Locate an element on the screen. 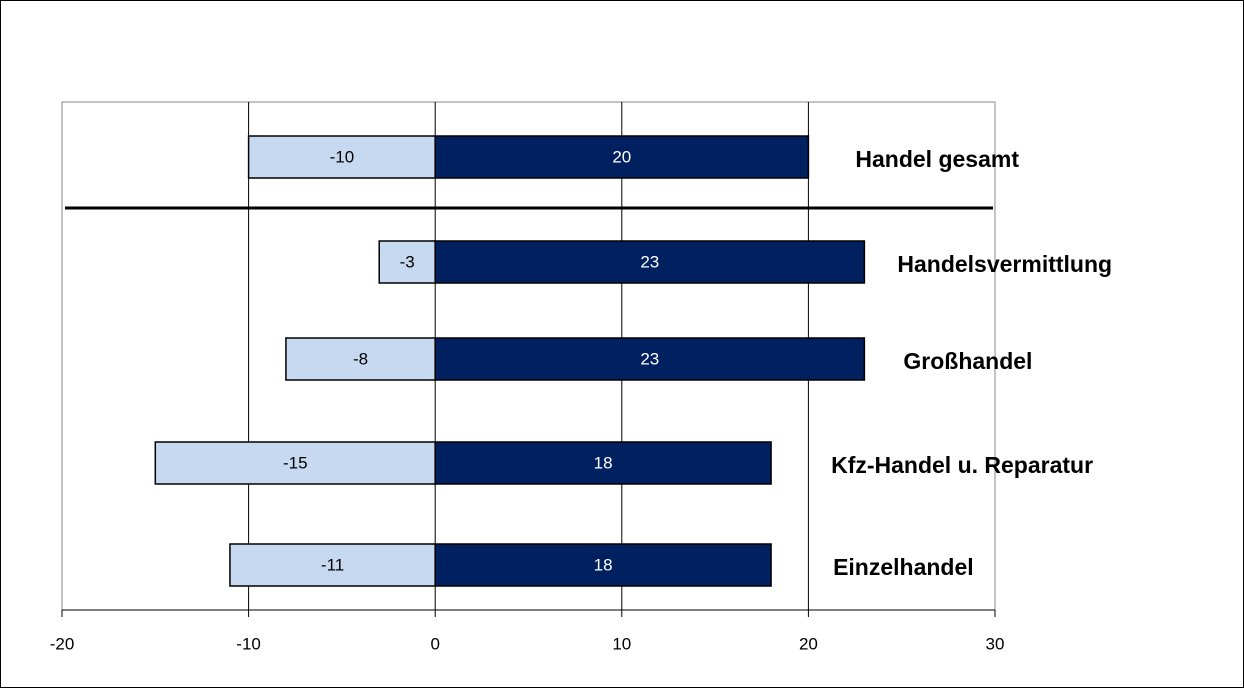  x-tick-label: 20 is located at coordinates (808, 643).